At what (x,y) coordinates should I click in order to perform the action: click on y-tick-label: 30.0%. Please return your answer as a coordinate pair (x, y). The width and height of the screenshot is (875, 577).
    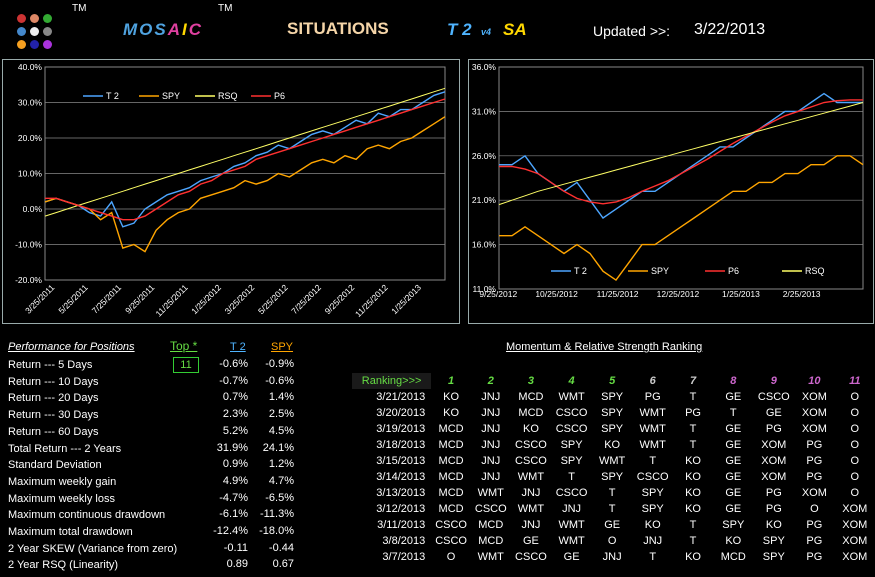
    Looking at the image, I should click on (30, 103).